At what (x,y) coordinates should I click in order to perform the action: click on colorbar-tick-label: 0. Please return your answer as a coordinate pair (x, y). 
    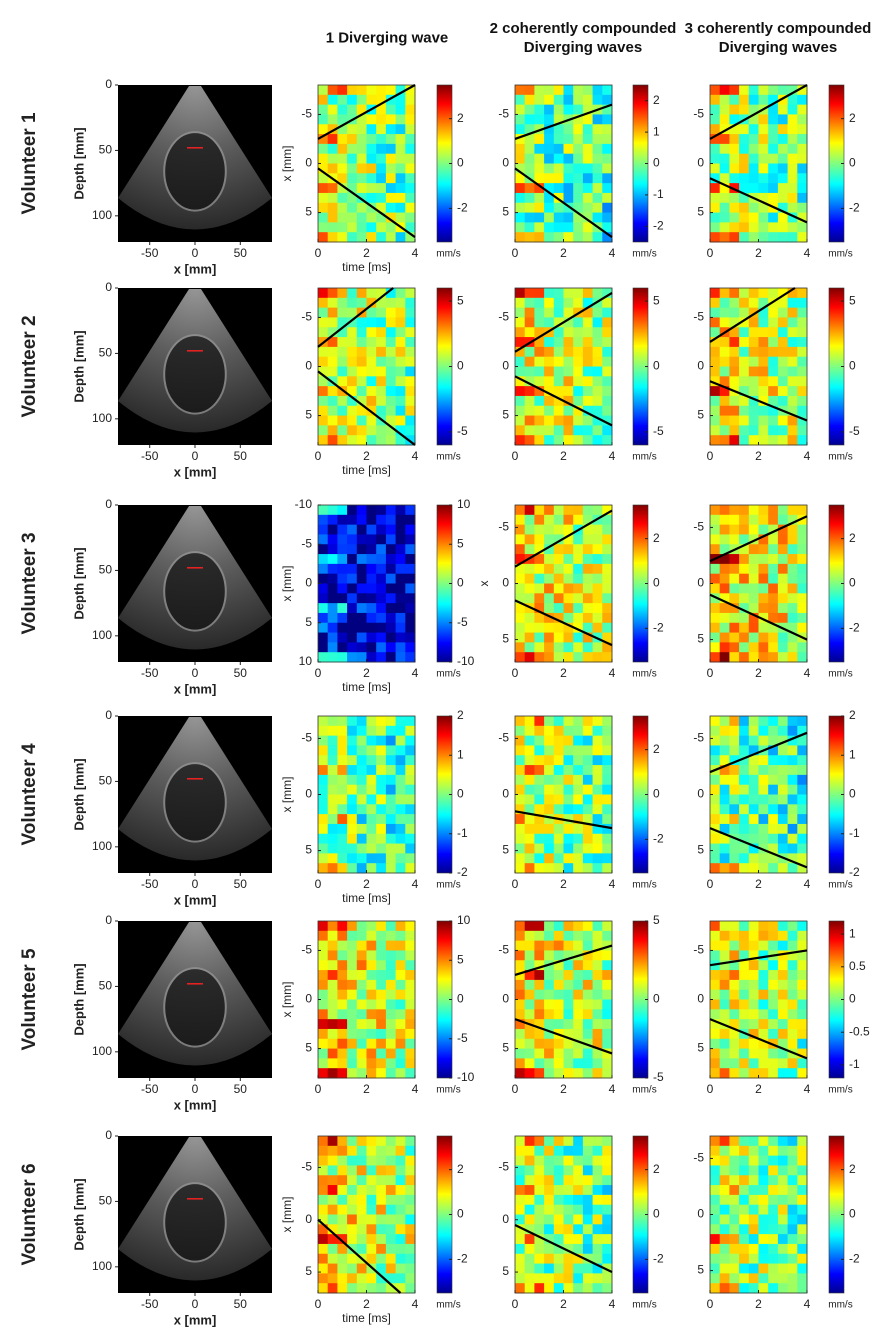
    Looking at the image, I should click on (460, 1214).